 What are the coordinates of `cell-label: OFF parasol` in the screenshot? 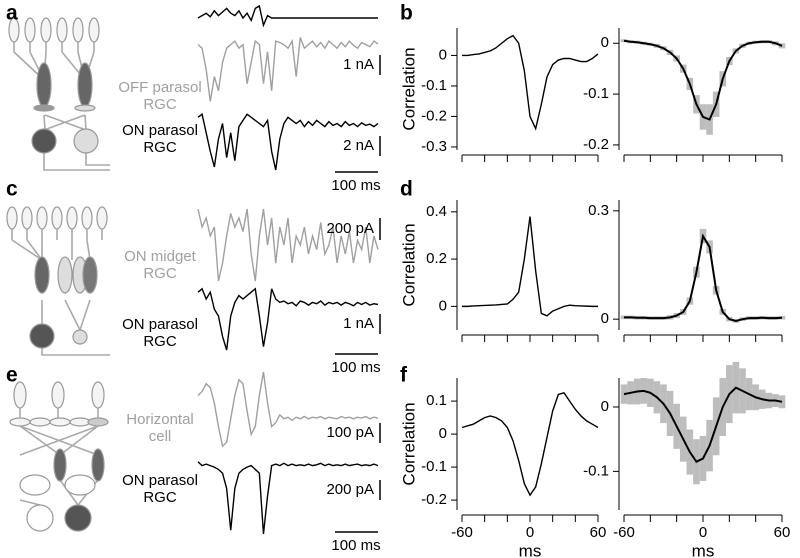 It's located at (159, 87).